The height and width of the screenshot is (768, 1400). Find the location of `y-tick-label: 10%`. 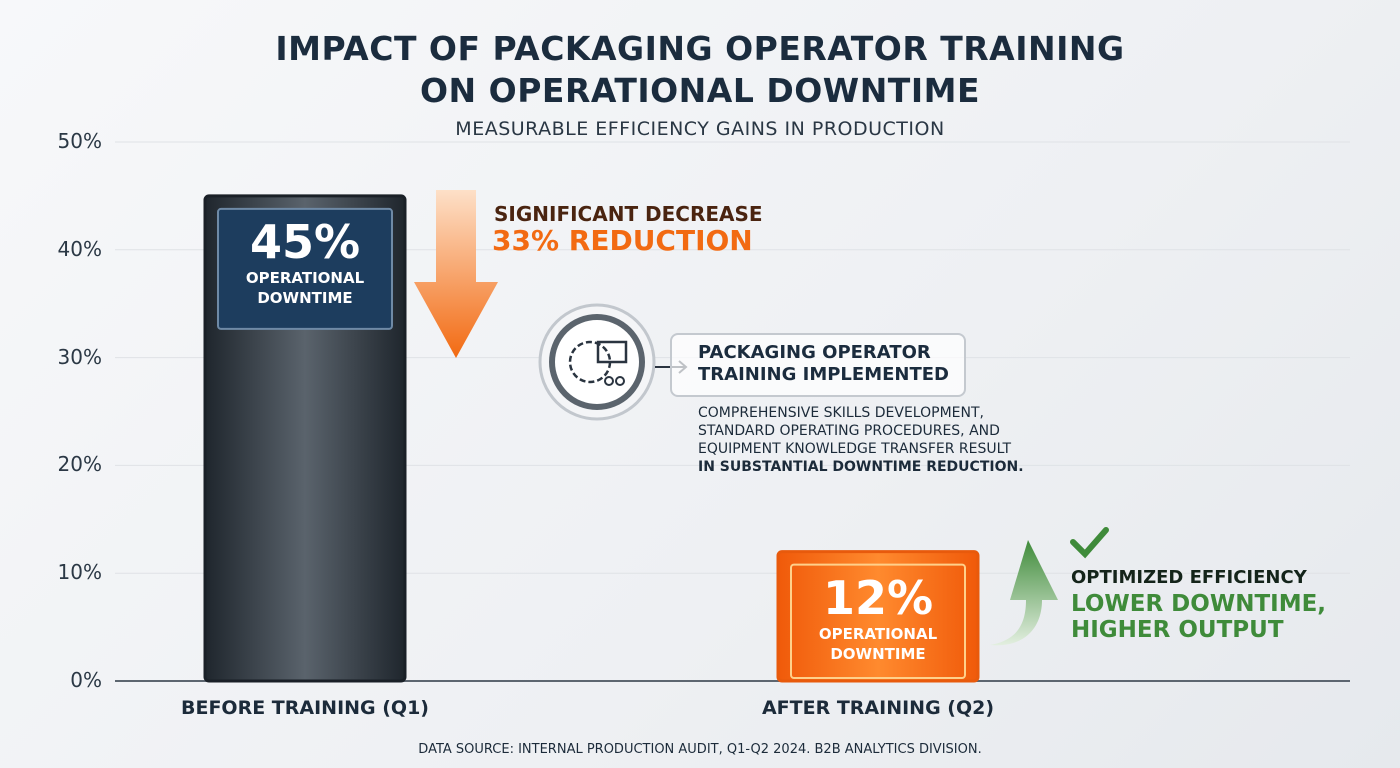

y-tick-label: 10% is located at coordinates (79, 572).